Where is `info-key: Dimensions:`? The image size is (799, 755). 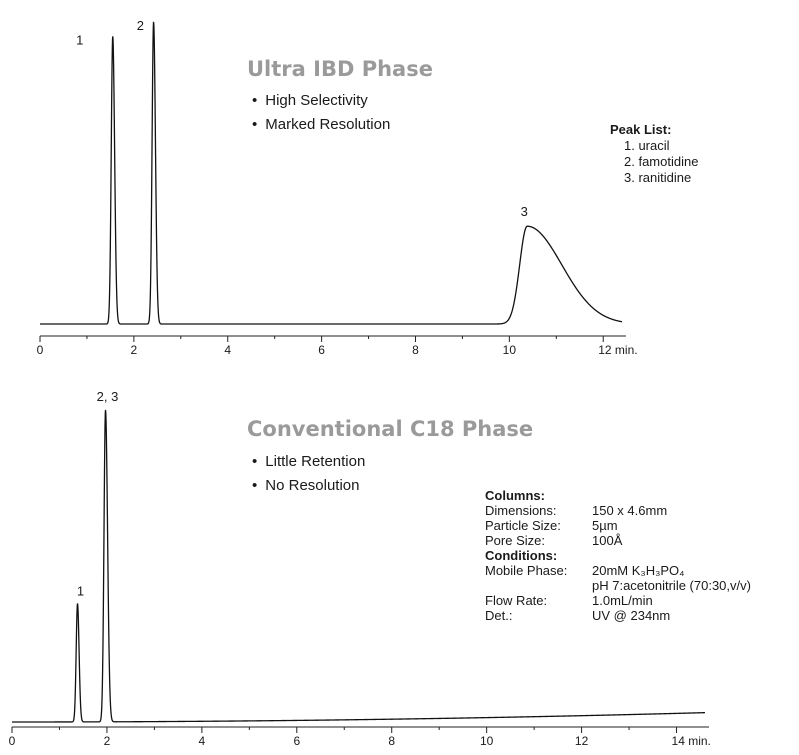
info-key: Dimensions: is located at coordinates (521, 510).